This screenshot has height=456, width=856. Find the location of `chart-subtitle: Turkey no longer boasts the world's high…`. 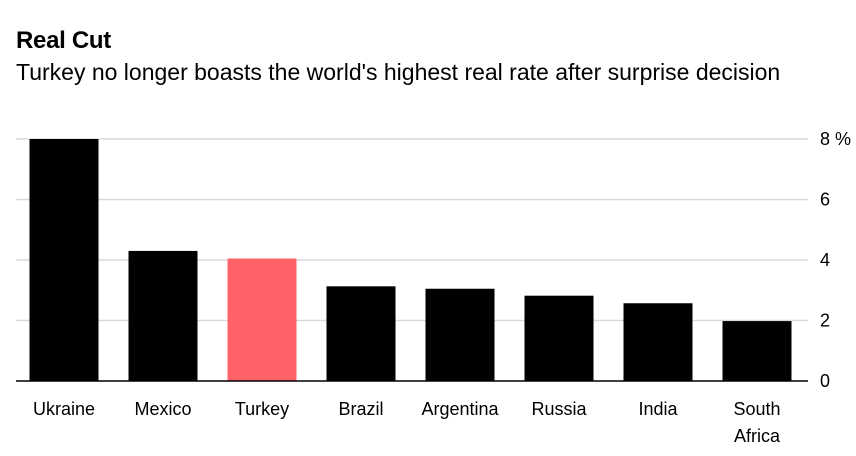

chart-subtitle: Turkey no longer boasts the world's high… is located at coordinates (398, 72).